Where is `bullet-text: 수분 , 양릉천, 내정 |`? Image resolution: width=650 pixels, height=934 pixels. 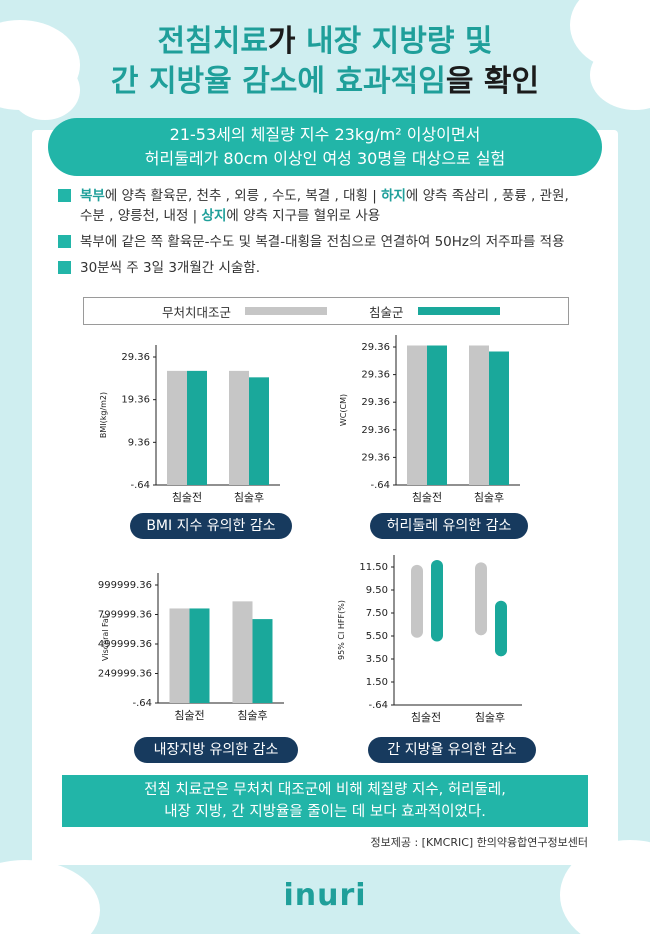 bullet-text: 수분 , 양릉천, 내정 | is located at coordinates (141, 216).